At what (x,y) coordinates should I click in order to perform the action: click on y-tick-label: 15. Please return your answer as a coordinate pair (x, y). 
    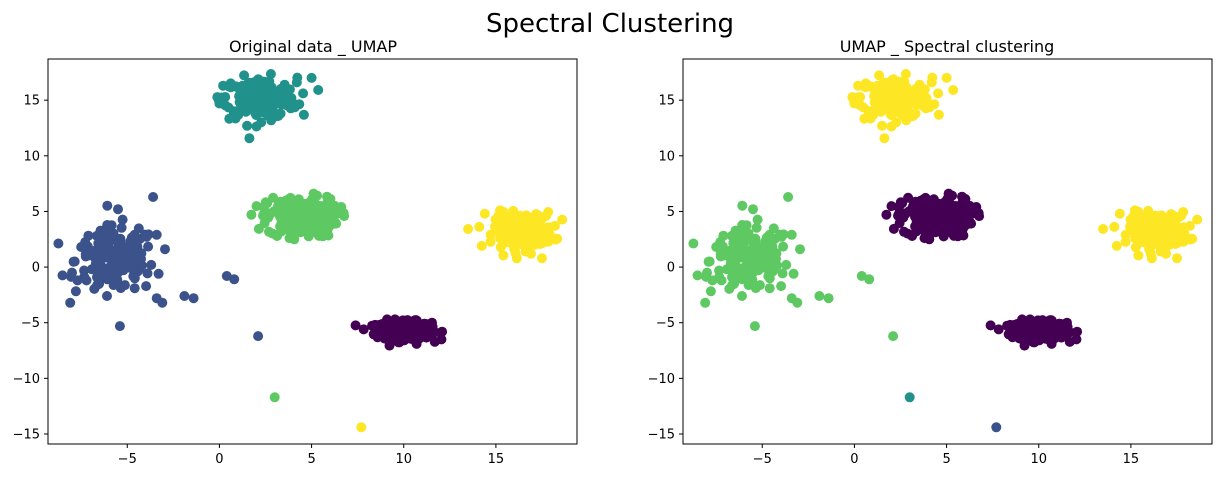
    Looking at the image, I should click on (31, 101).